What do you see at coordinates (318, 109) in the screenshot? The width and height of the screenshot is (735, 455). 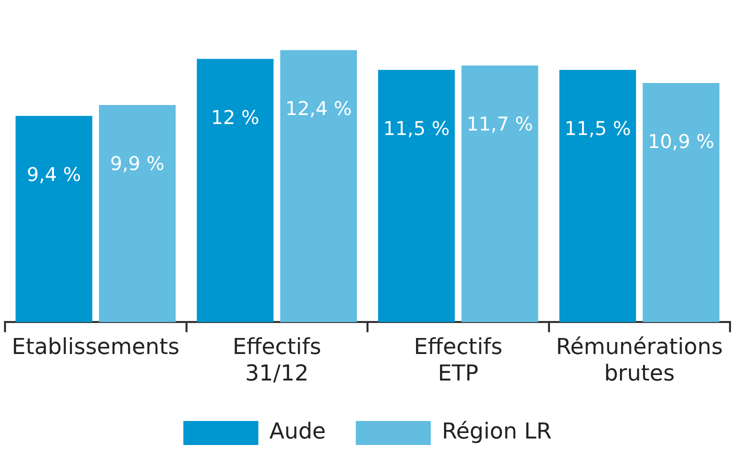 I see `data-label: 12,4 %` at bounding box center [318, 109].